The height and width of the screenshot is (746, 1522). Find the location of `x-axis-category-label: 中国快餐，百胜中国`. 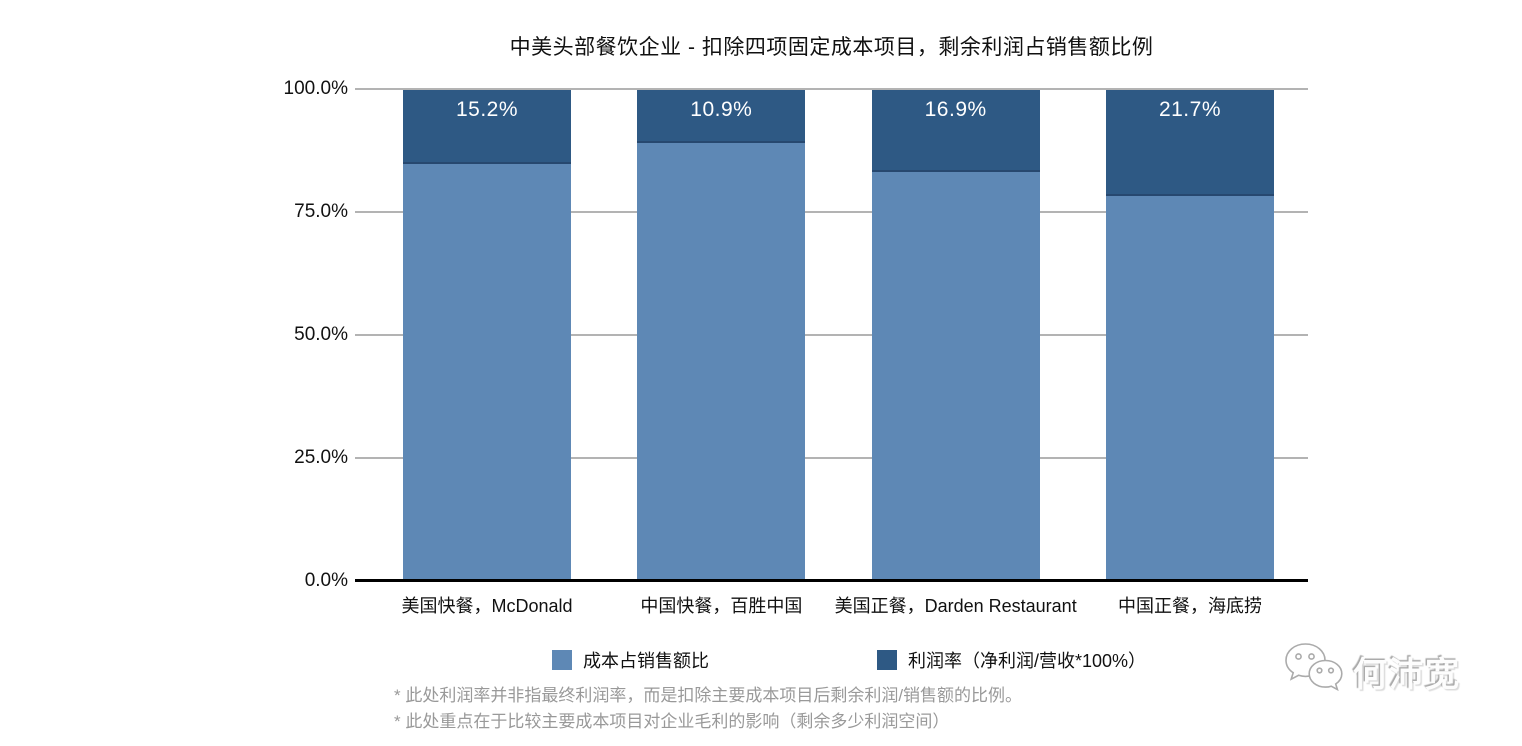

x-axis-category-label: 中国快餐，百胜中国 is located at coordinates (721, 606).